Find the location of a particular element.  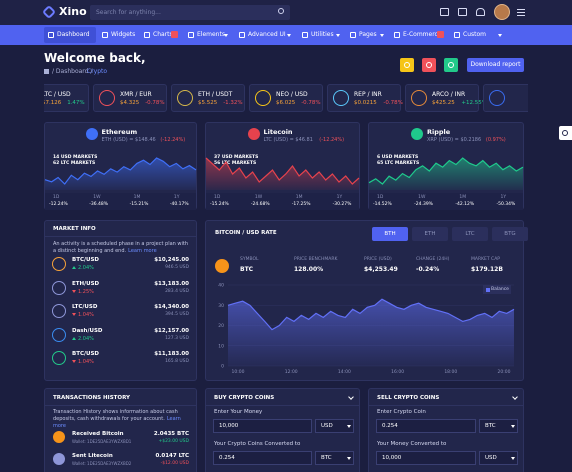

menu-label: E-Commerce is located at coordinates (422, 34).